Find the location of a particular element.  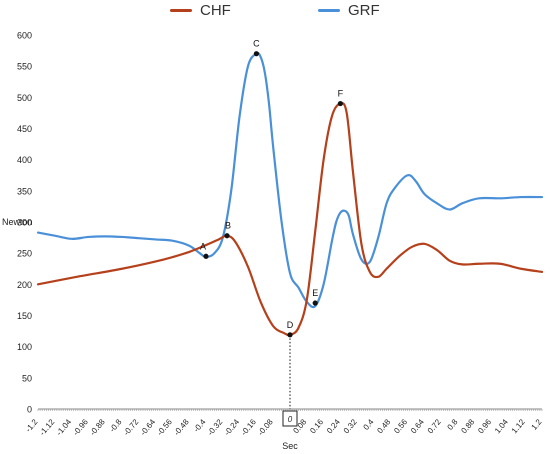

y-tick-label: 150 is located at coordinates (24, 316).